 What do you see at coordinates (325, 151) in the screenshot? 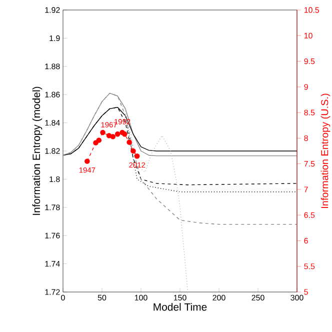
I see `y2-axis-title: Information Entropy (U.S.)` at bounding box center [325, 151].